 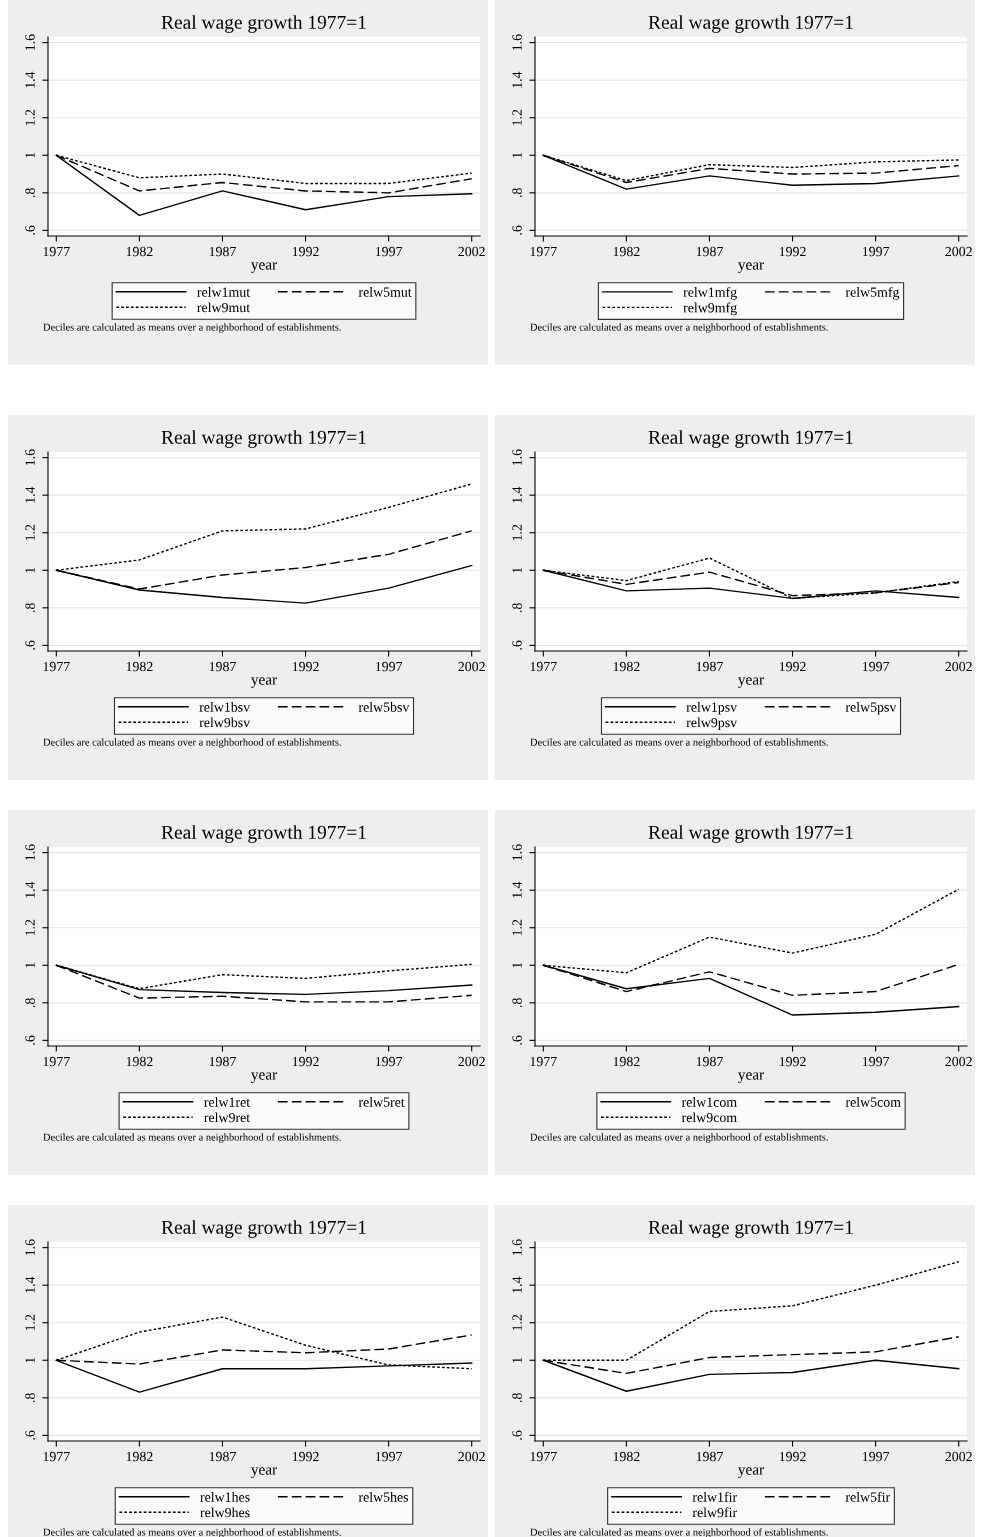 What do you see at coordinates (225, 722) in the screenshot?
I see `legend-label: relw9bsv` at bounding box center [225, 722].